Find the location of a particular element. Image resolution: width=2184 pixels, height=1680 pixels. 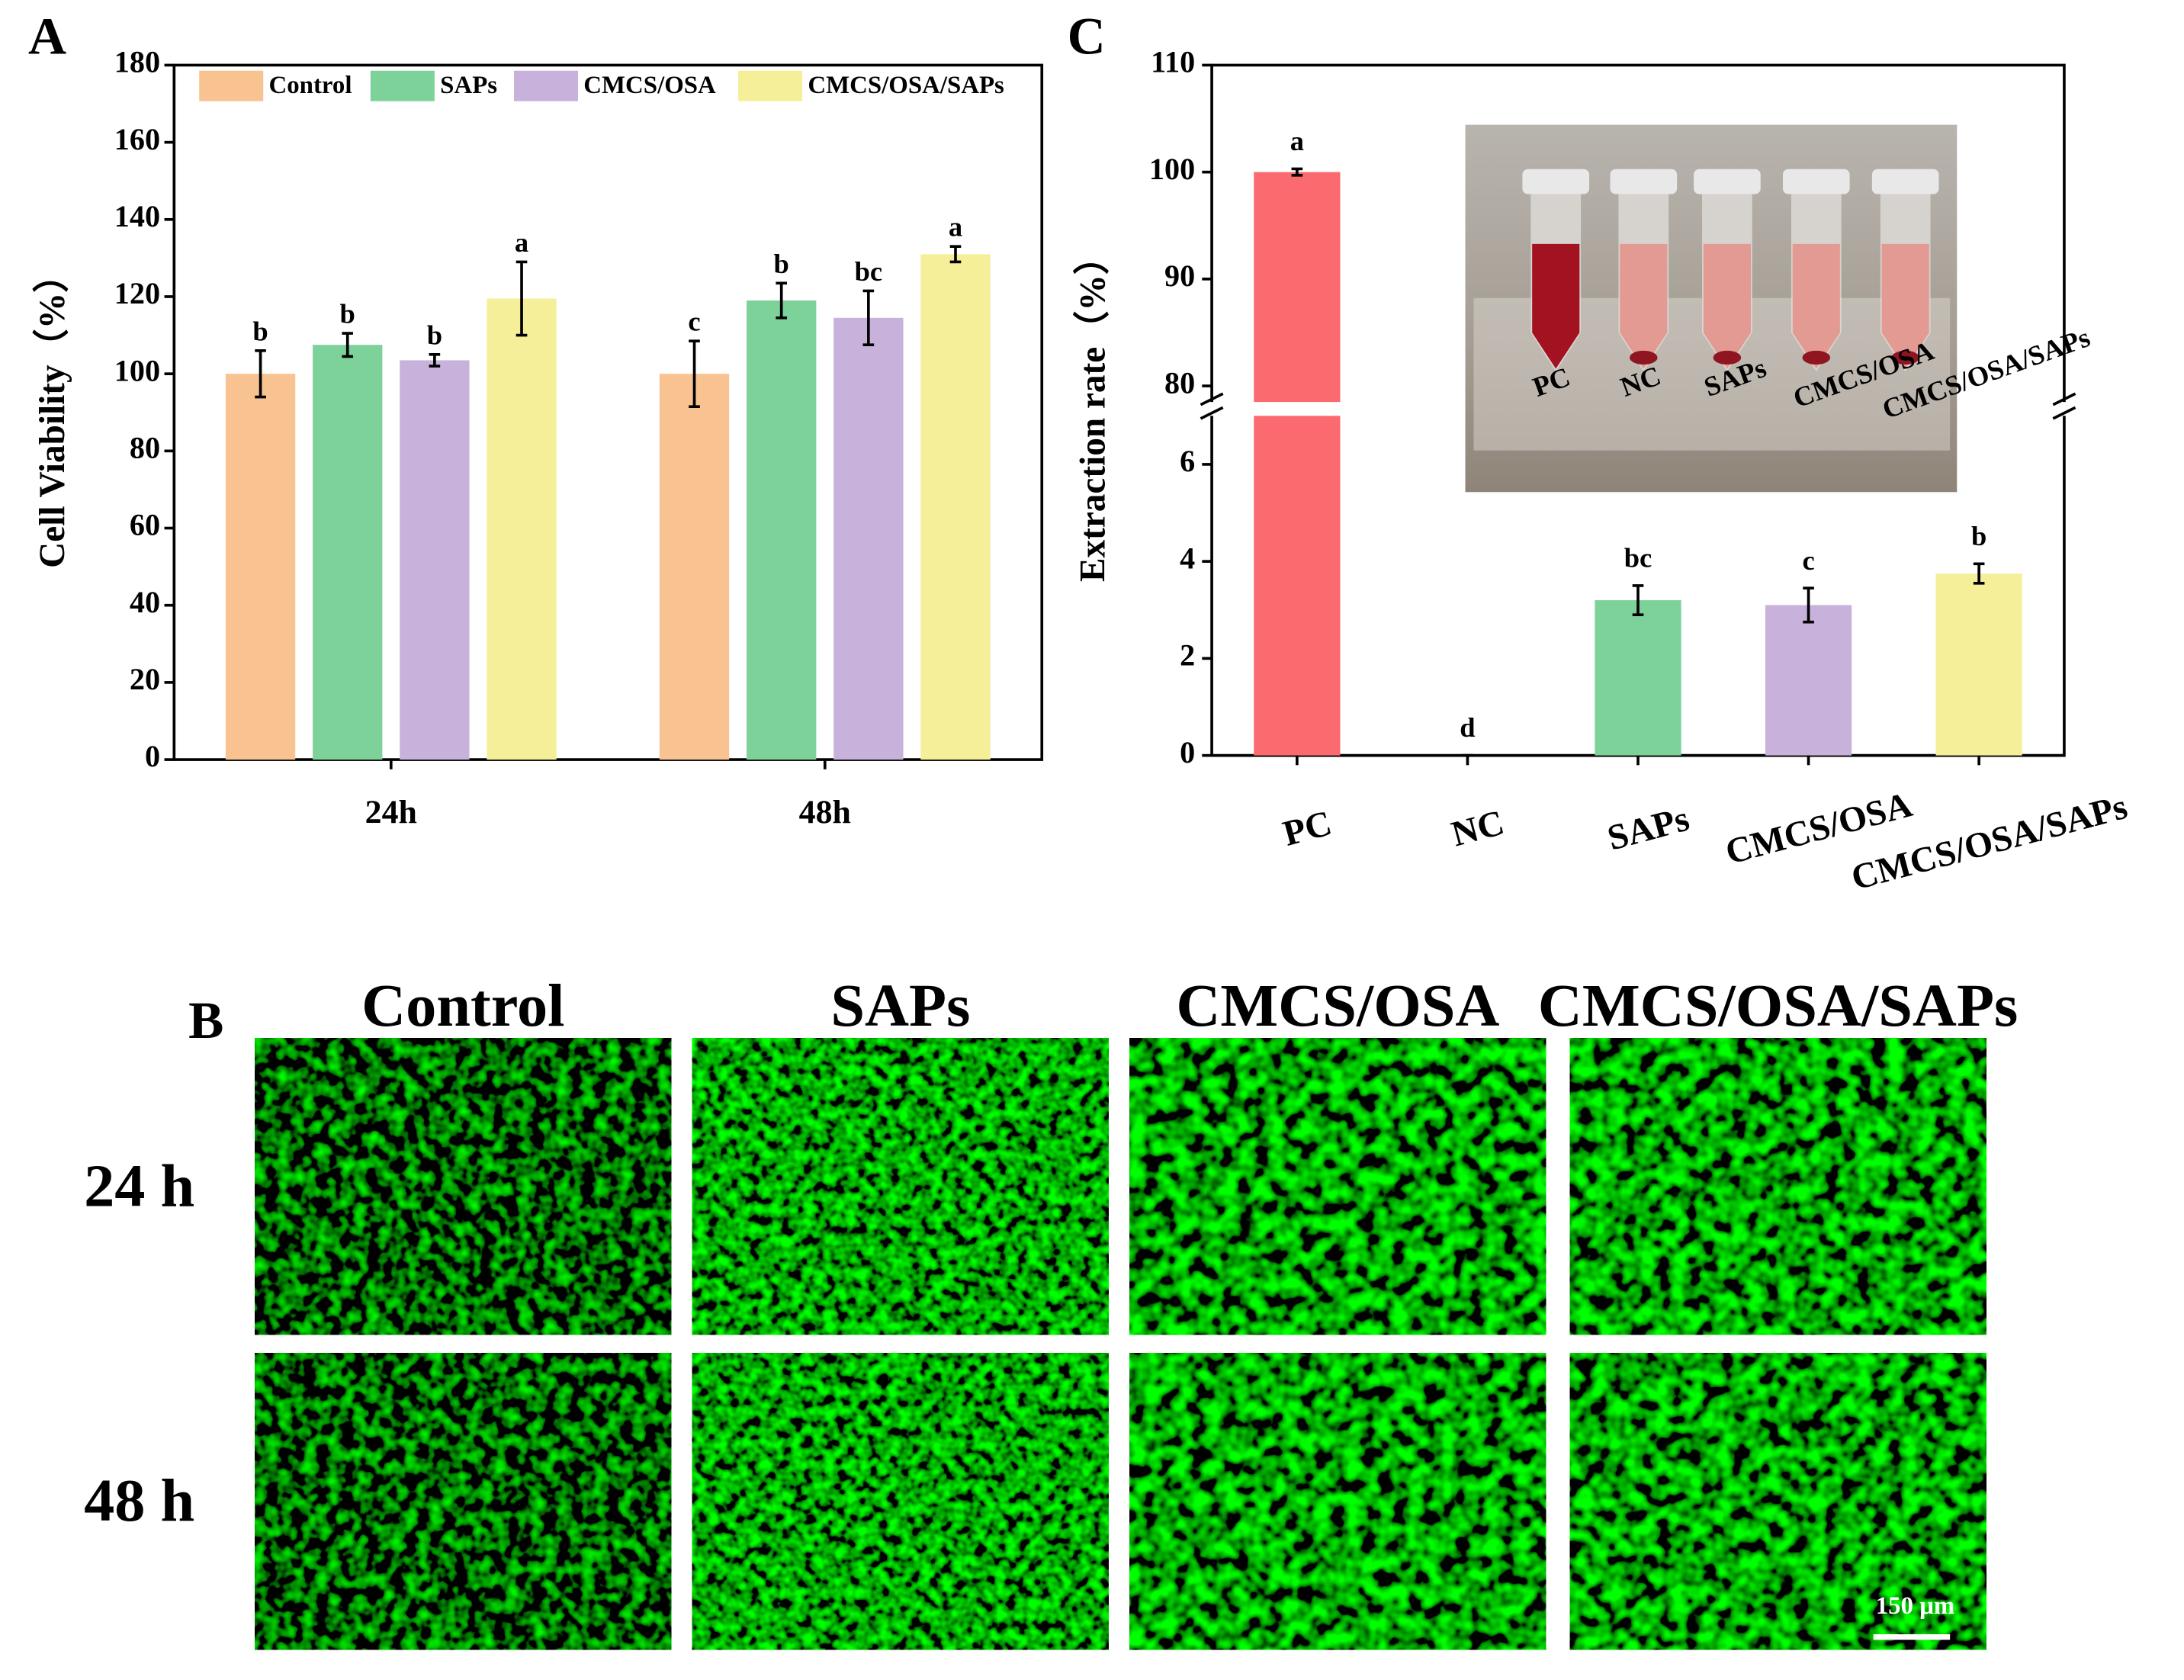

significance-label: d is located at coordinates (1467, 727).